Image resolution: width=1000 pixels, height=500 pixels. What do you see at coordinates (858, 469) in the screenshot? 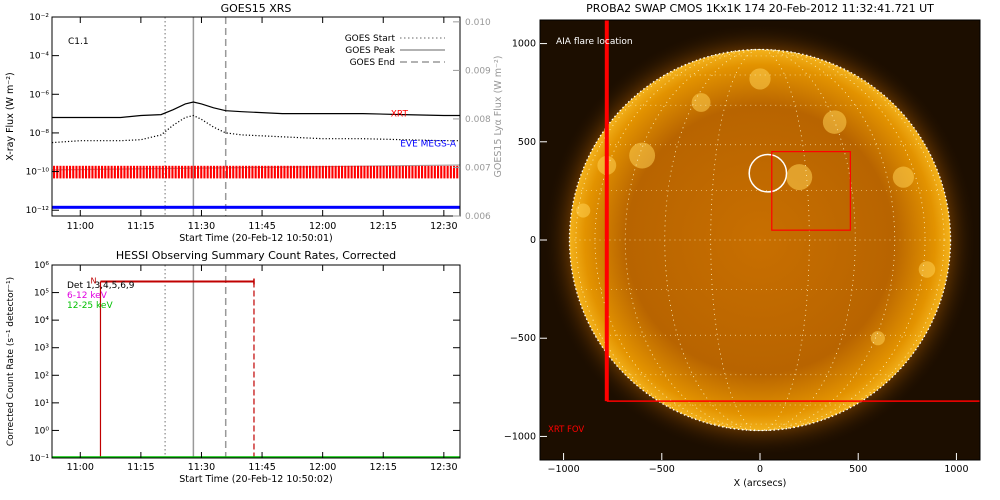
I see `swap-x-tick-label: 500` at bounding box center [858, 469].